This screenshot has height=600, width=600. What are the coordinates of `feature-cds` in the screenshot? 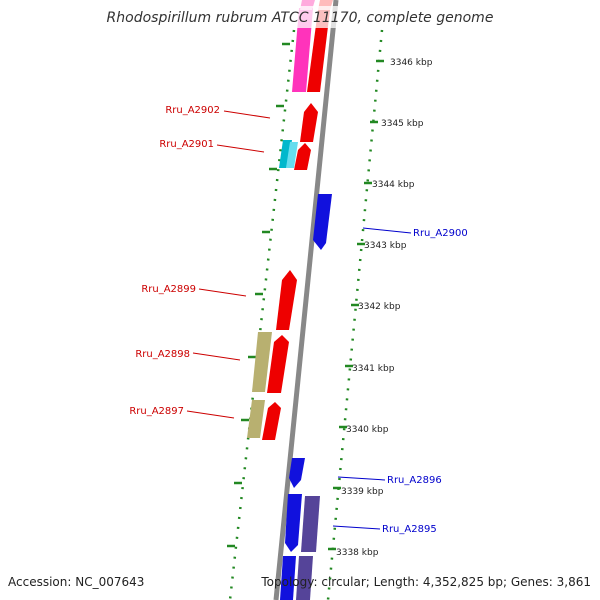 It's located at (318, 51).